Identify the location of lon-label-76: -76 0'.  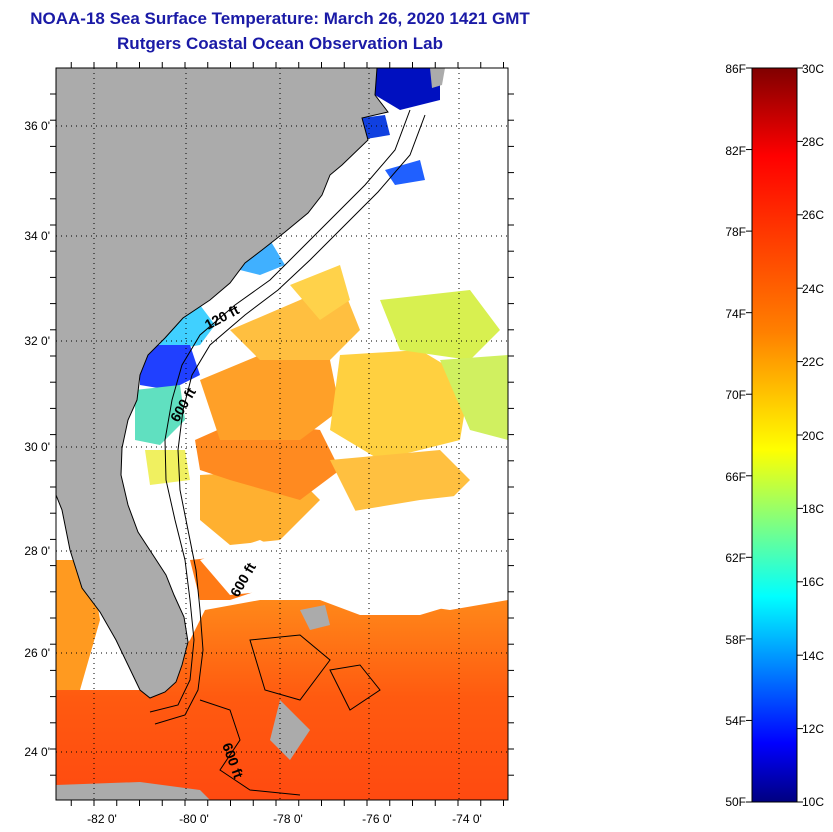
(377, 819).